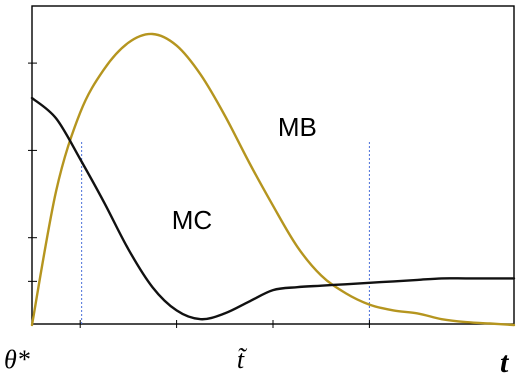  Describe the element at coordinates (242, 359) in the screenshot. I see `x-label-t-tilde: t̃` at that location.